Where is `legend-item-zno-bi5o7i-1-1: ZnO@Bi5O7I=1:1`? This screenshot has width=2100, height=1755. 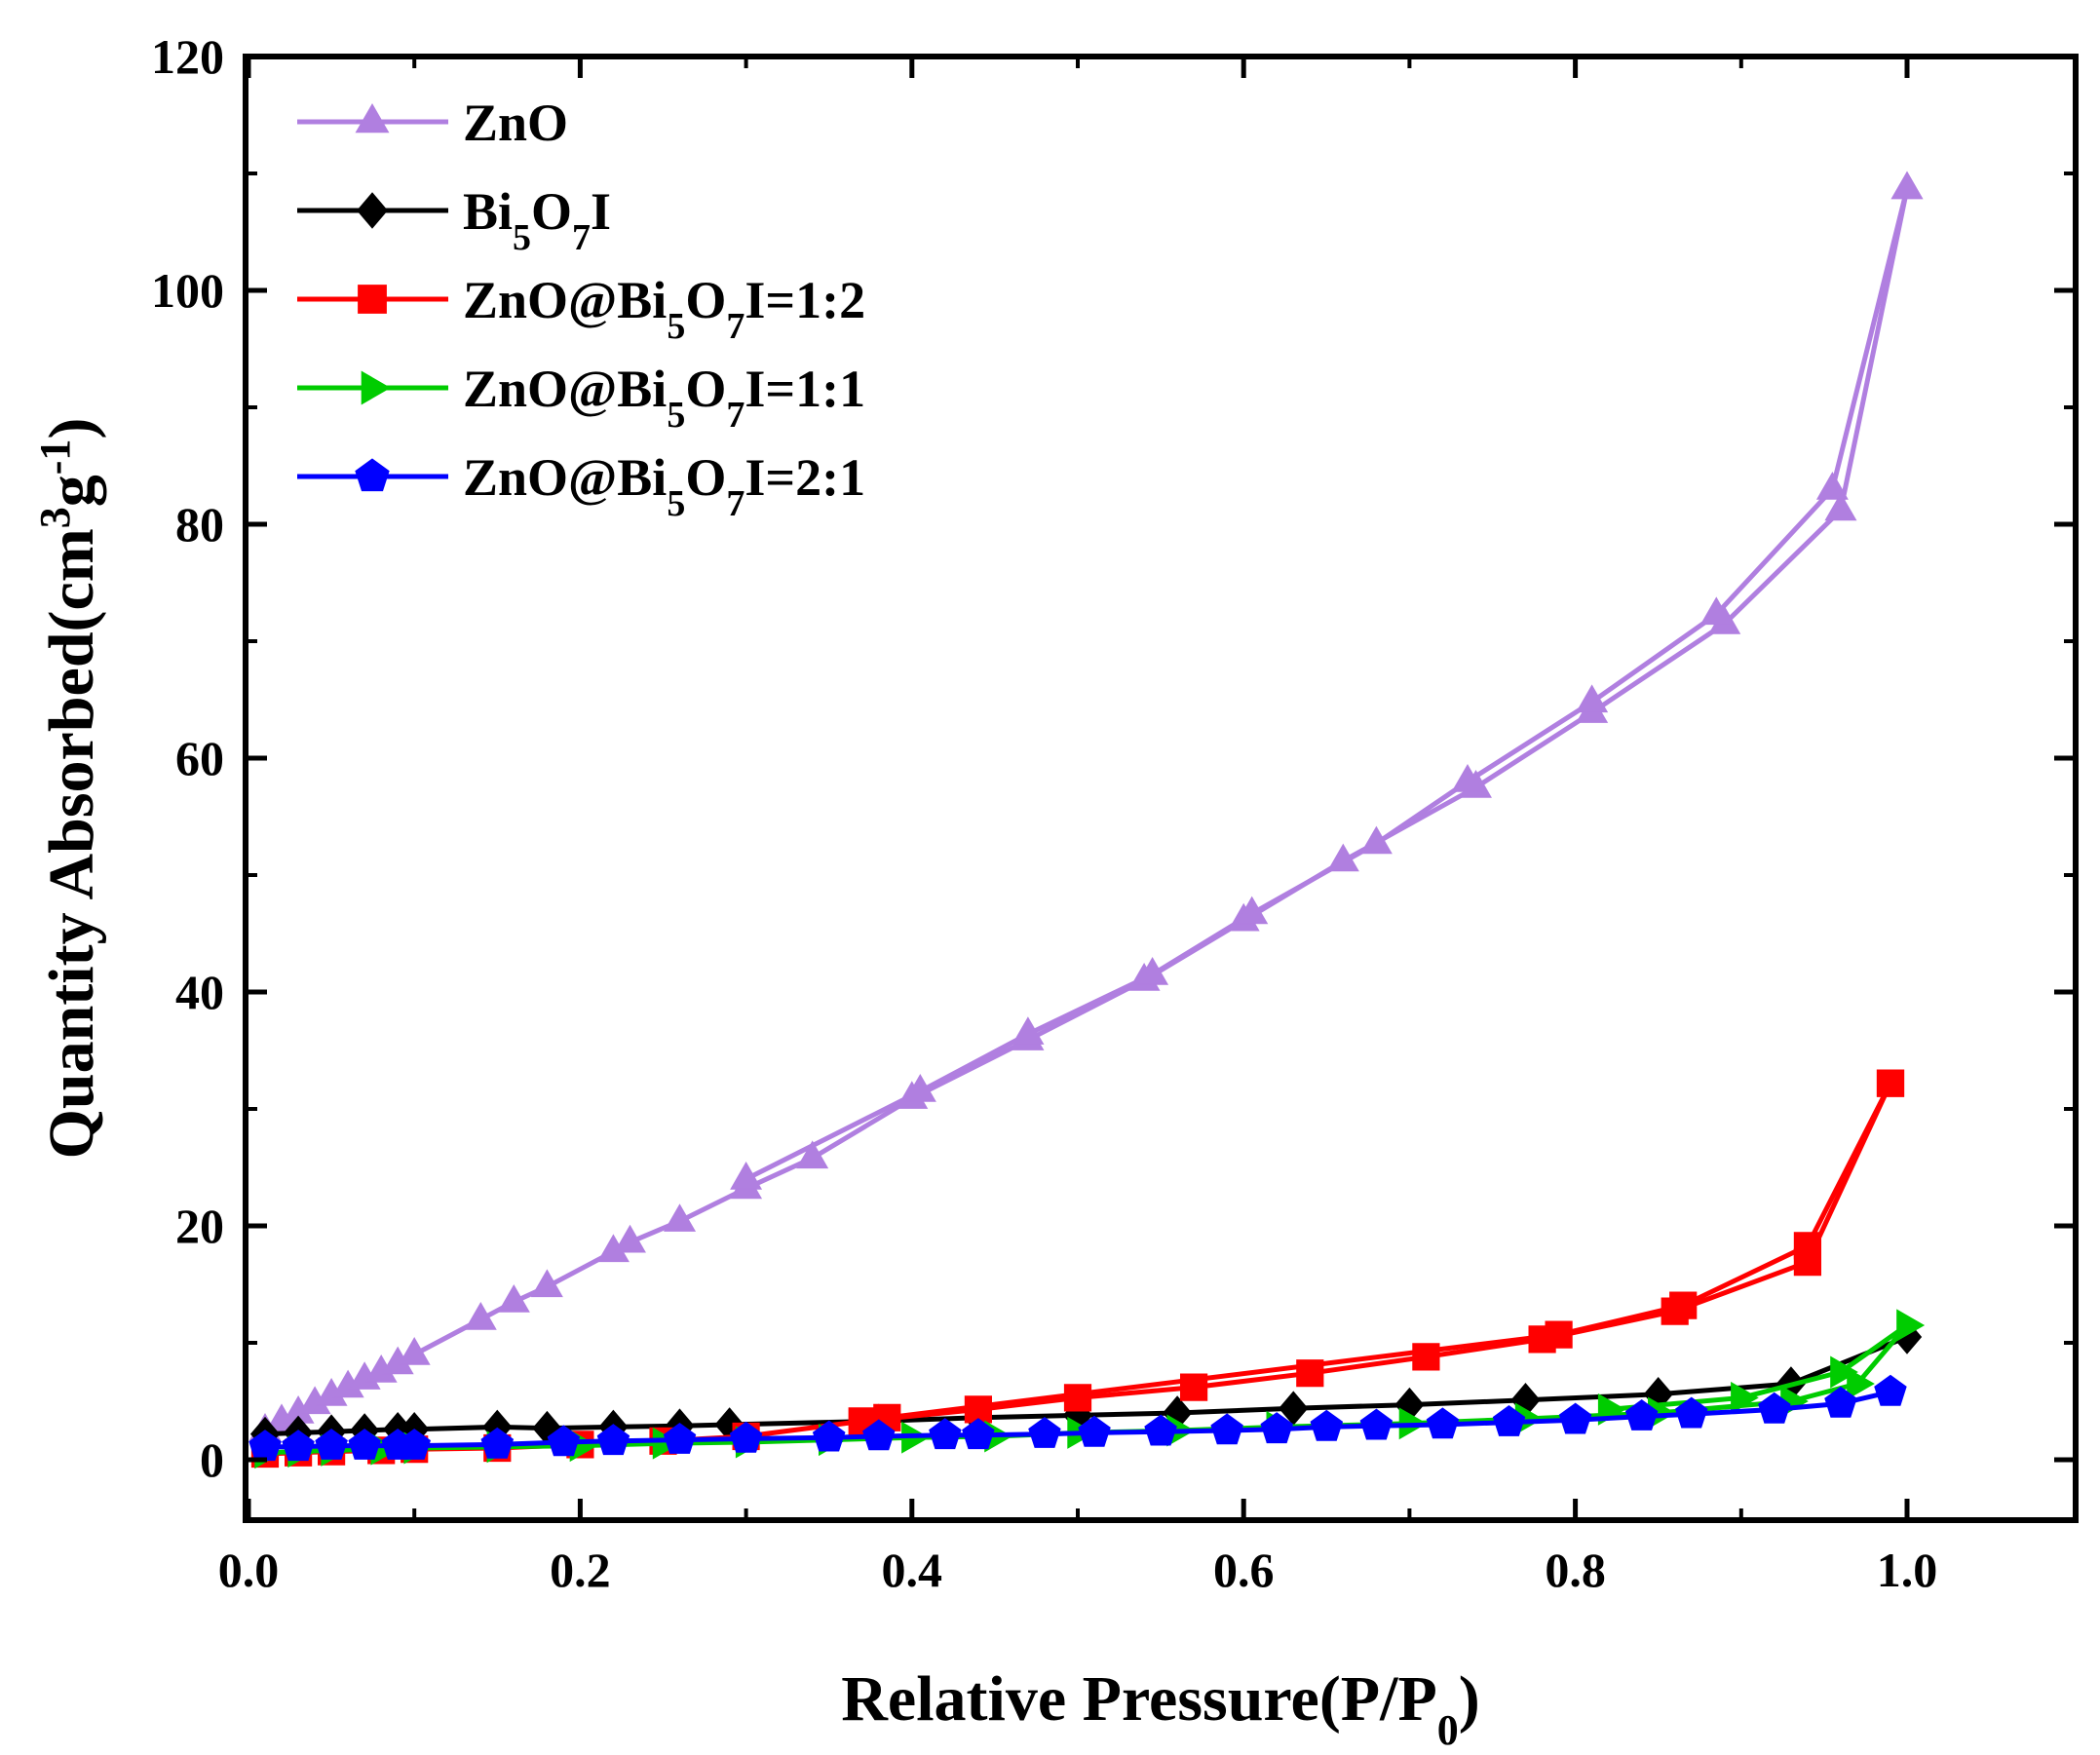 legend-item-zno-bi5o7i-1-1: ZnO@Bi5O7I=1:1 is located at coordinates (581, 398).